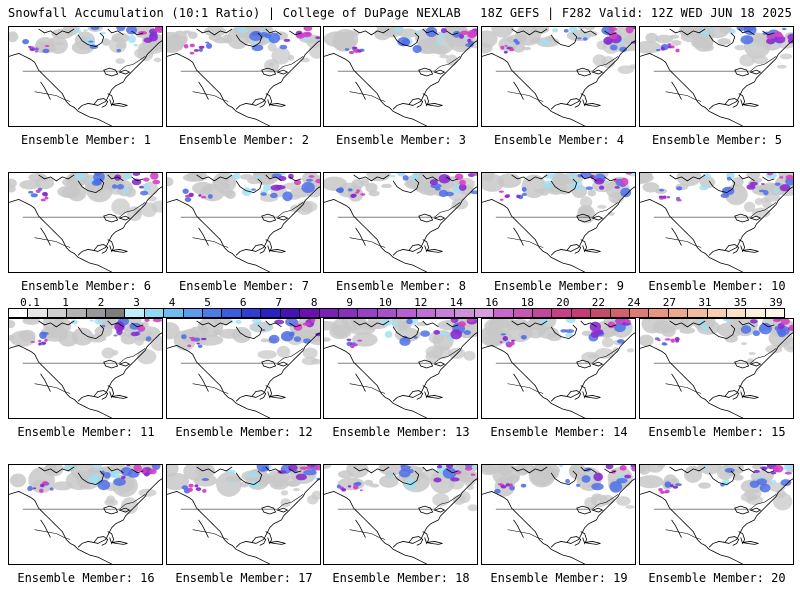 The height and width of the screenshot is (600, 800). I want to click on color-scale-label: 6, so click(243, 302).